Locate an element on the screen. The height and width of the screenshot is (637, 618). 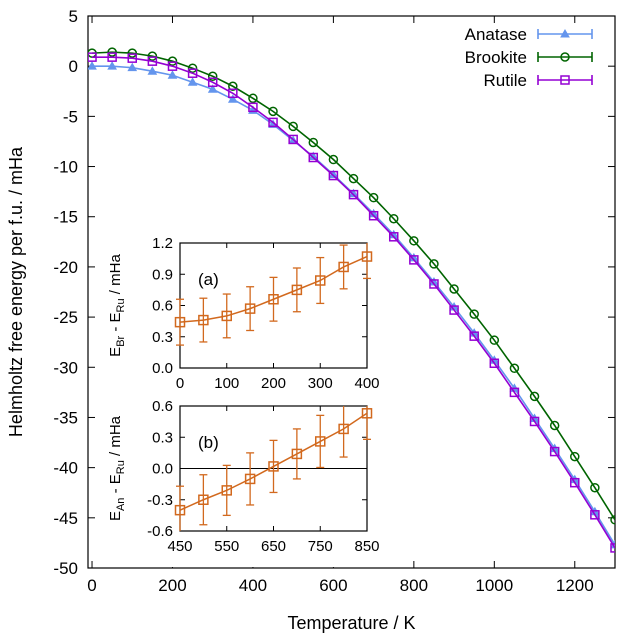
inset-b-y-tick-label: 0.6 is located at coordinates (162, 406).